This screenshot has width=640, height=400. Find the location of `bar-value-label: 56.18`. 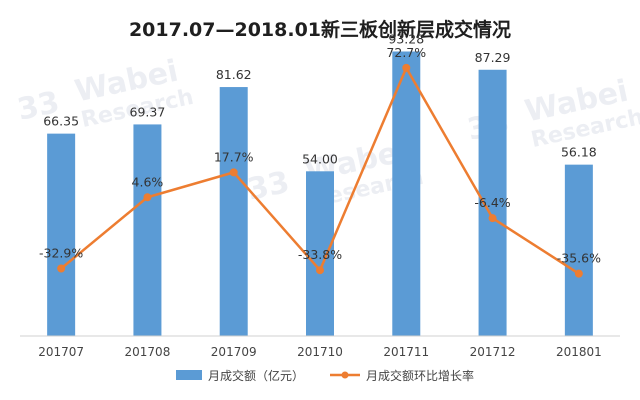

bar-value-label: 56.18 is located at coordinates (579, 152).